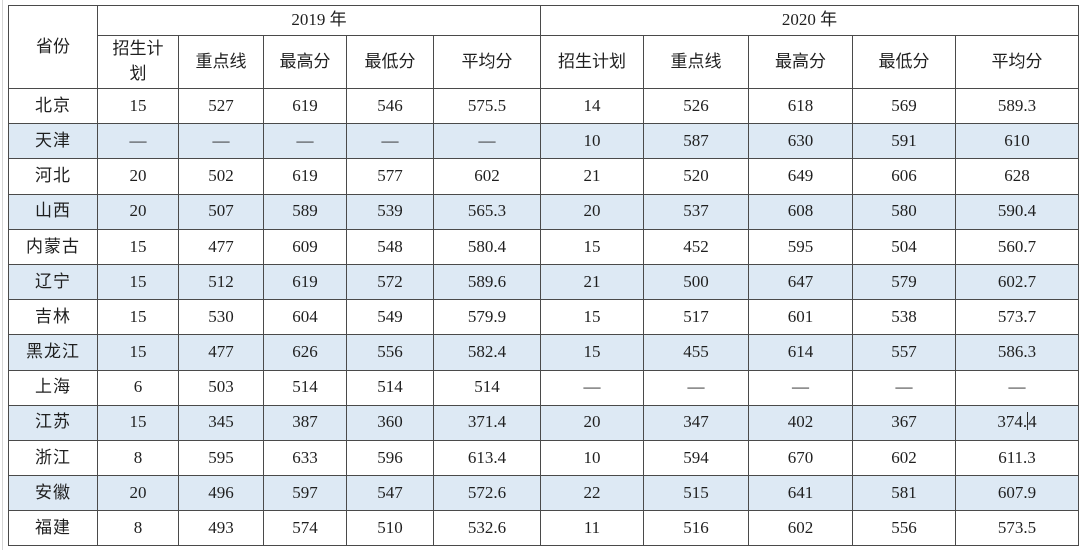  I want to click on province-cell: 辽宁, so click(53, 282).